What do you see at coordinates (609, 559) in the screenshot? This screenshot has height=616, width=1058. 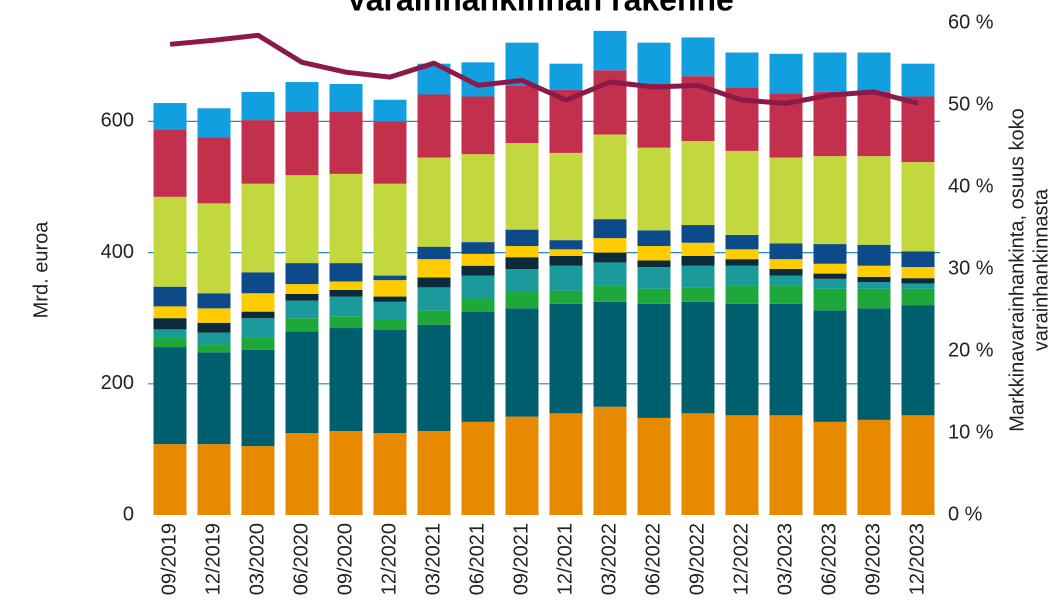 I see `x-tick-label: 03/2022` at bounding box center [609, 559].